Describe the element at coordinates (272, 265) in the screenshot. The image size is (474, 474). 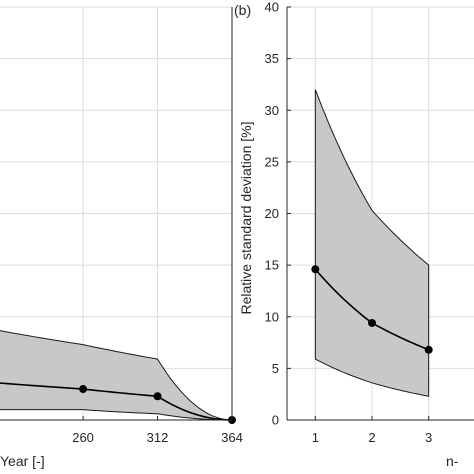
I see `b-ytick-label-3: 15` at that location.